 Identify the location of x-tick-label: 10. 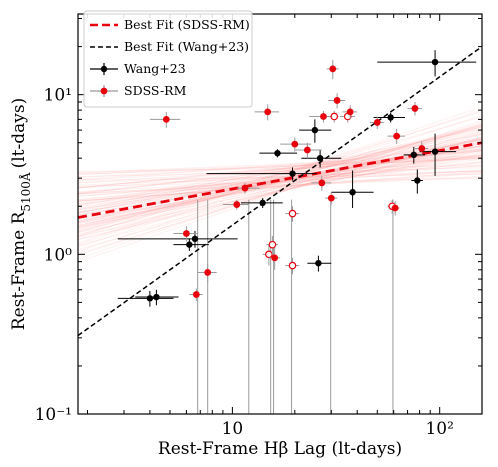
(233, 429).